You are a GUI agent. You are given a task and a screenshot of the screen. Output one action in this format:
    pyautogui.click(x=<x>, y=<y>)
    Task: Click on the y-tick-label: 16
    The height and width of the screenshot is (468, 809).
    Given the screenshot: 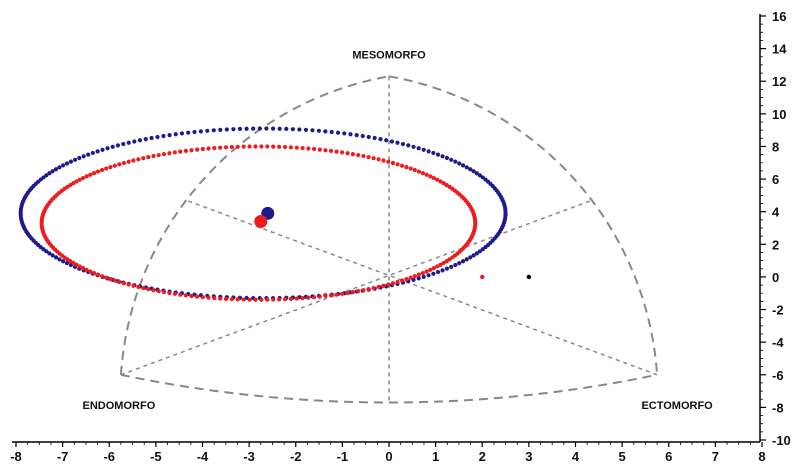 What is the action you would take?
    pyautogui.click(x=779, y=16)
    